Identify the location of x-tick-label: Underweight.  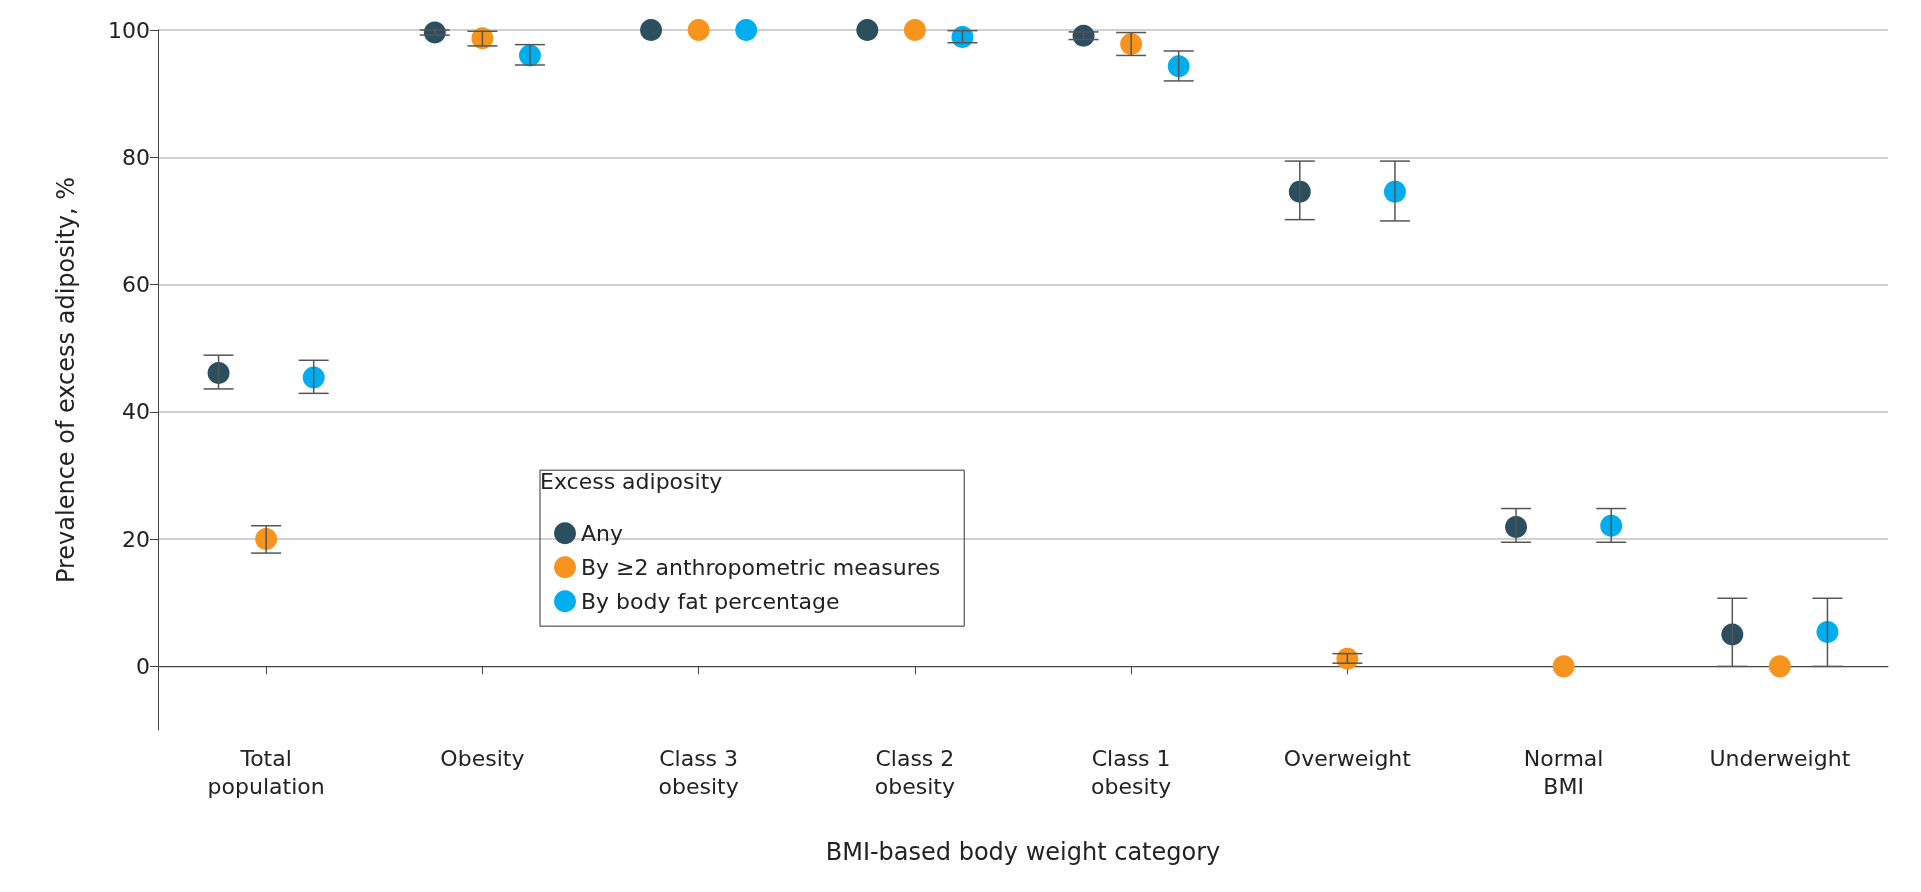
(1780, 758).